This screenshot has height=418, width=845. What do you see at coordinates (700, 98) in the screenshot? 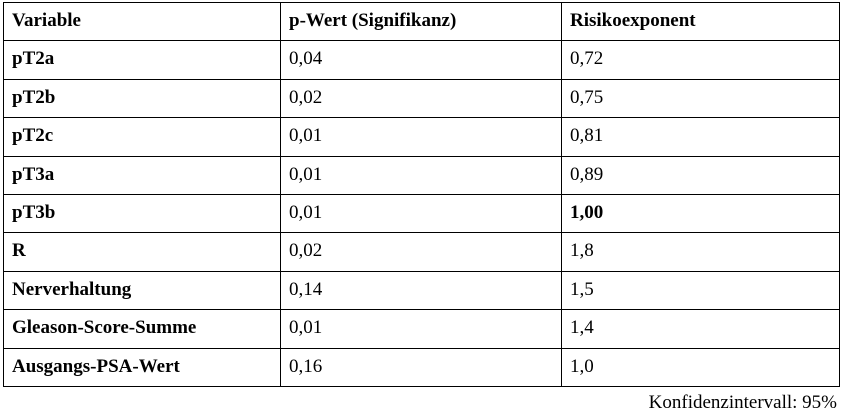
I see `row-risk-exponent: 0,75` at bounding box center [700, 98].